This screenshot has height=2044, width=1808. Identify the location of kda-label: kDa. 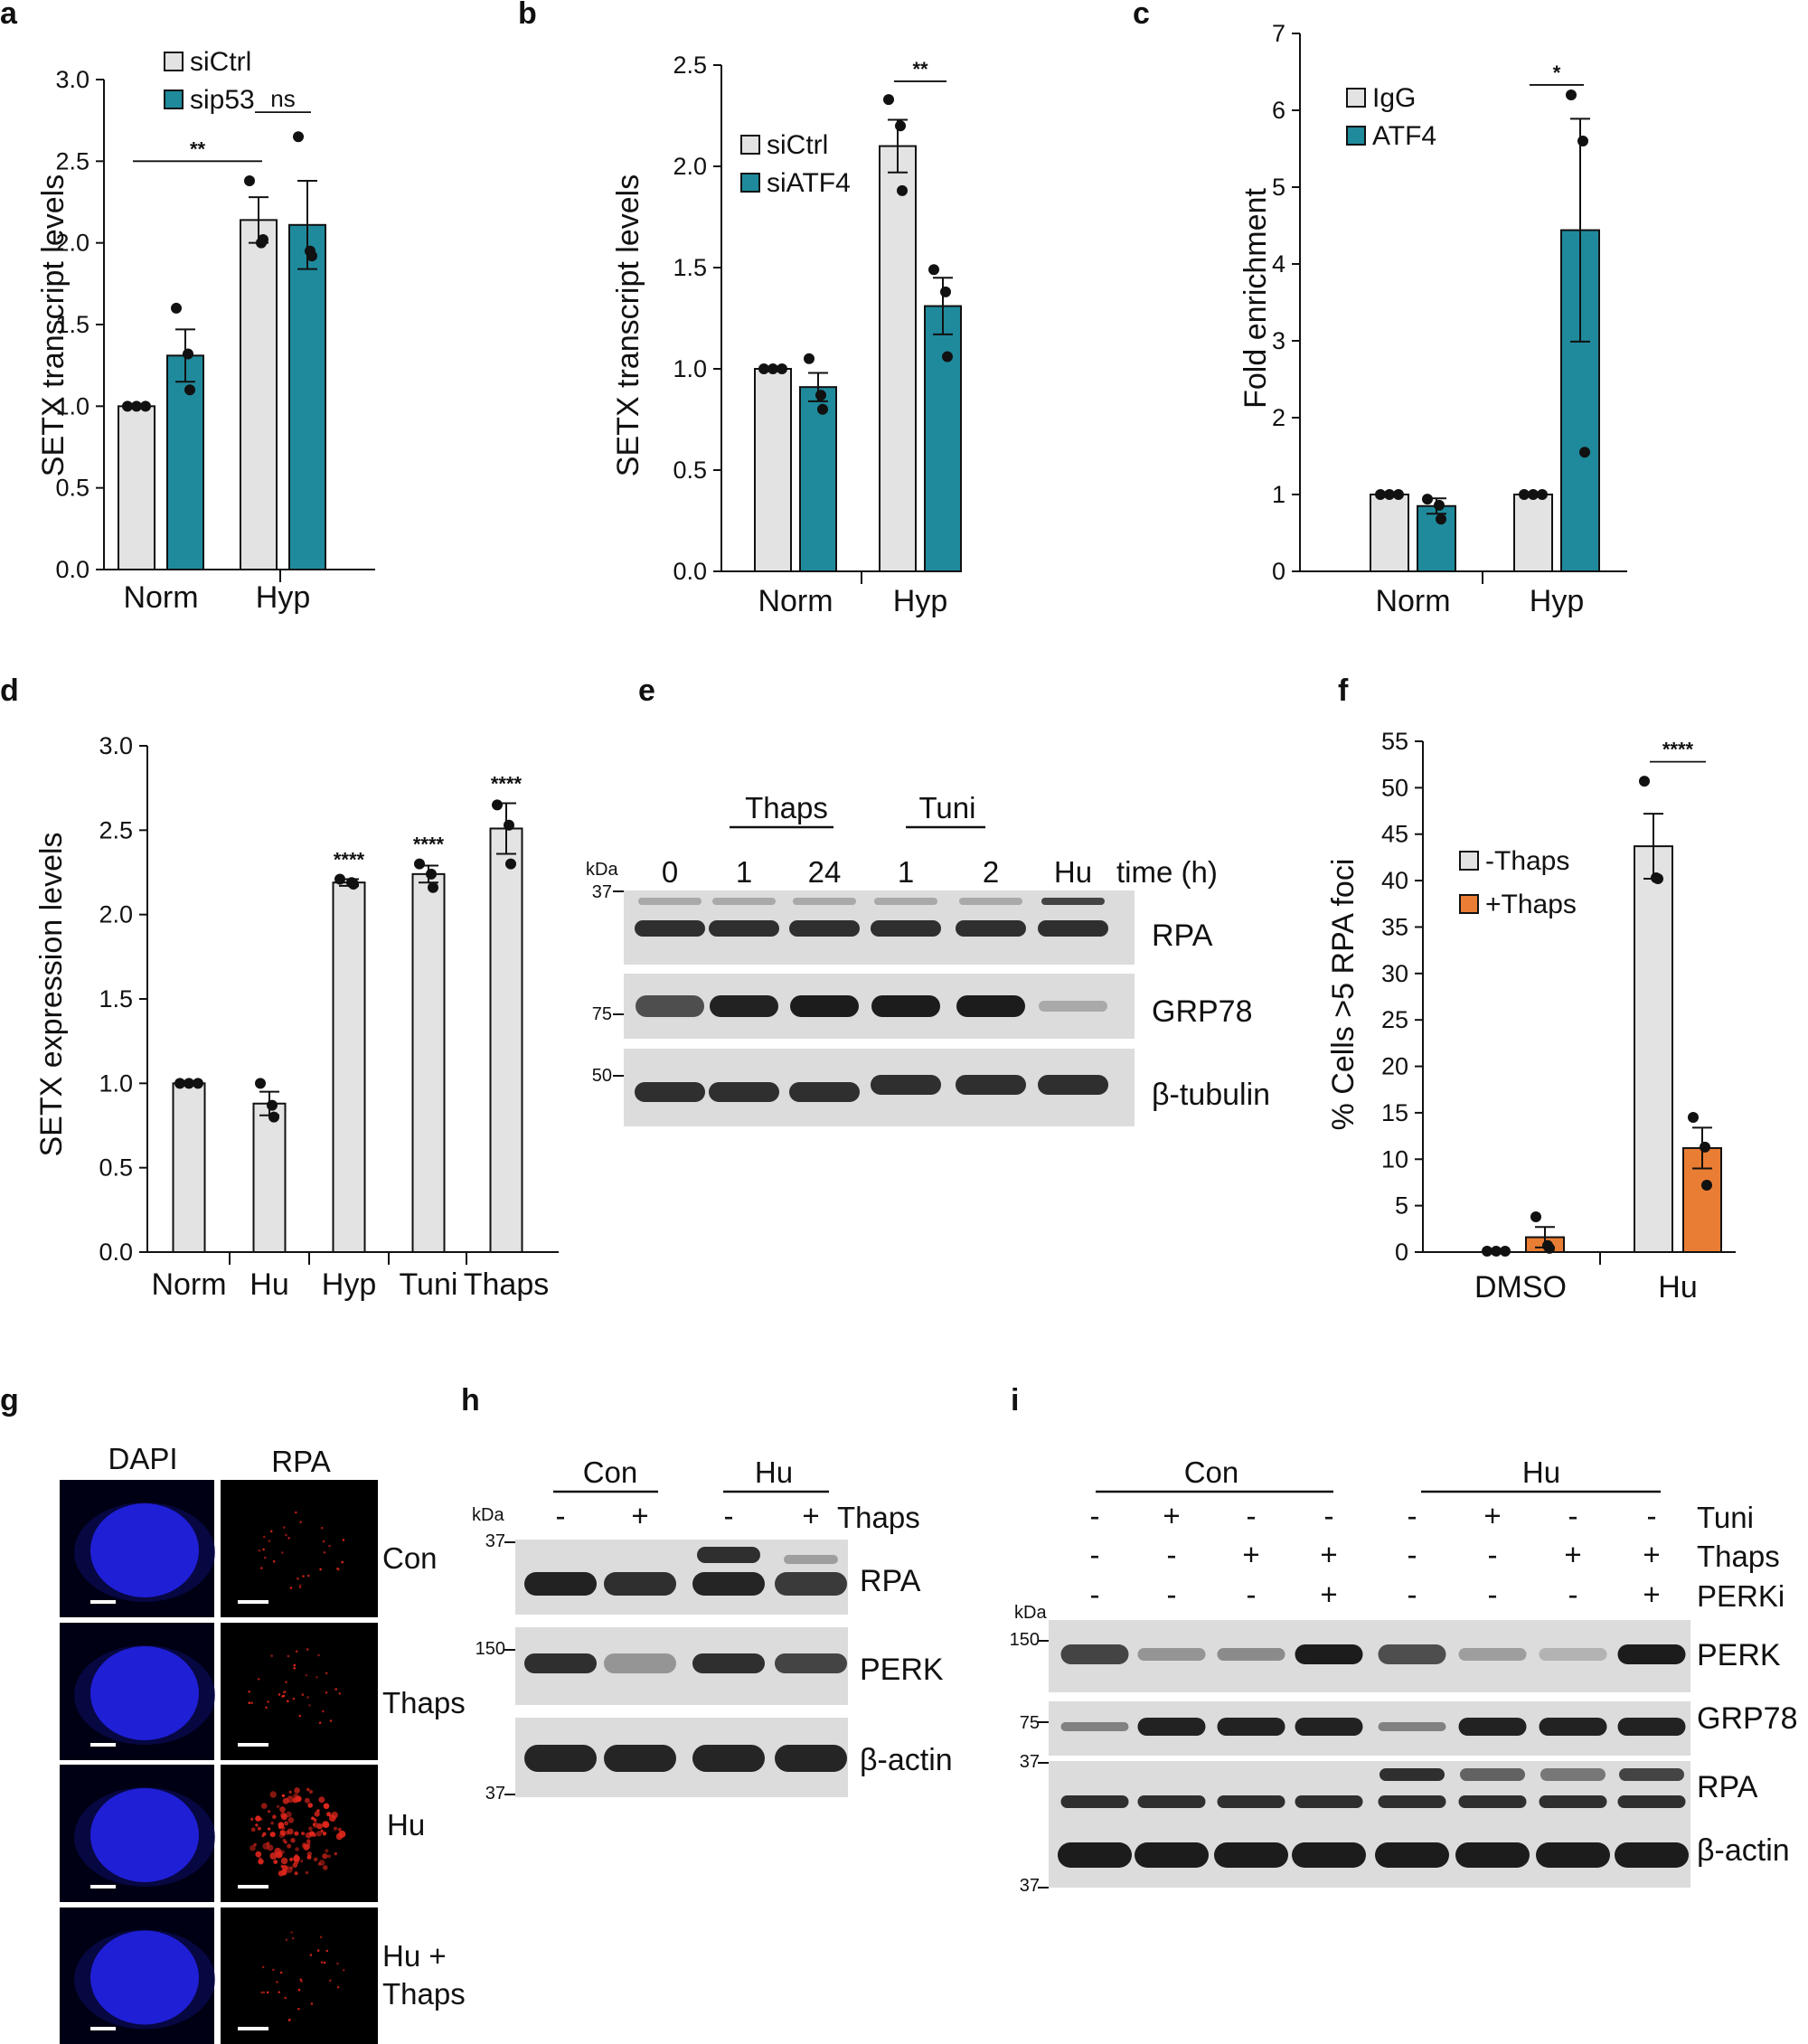
(488, 1515).